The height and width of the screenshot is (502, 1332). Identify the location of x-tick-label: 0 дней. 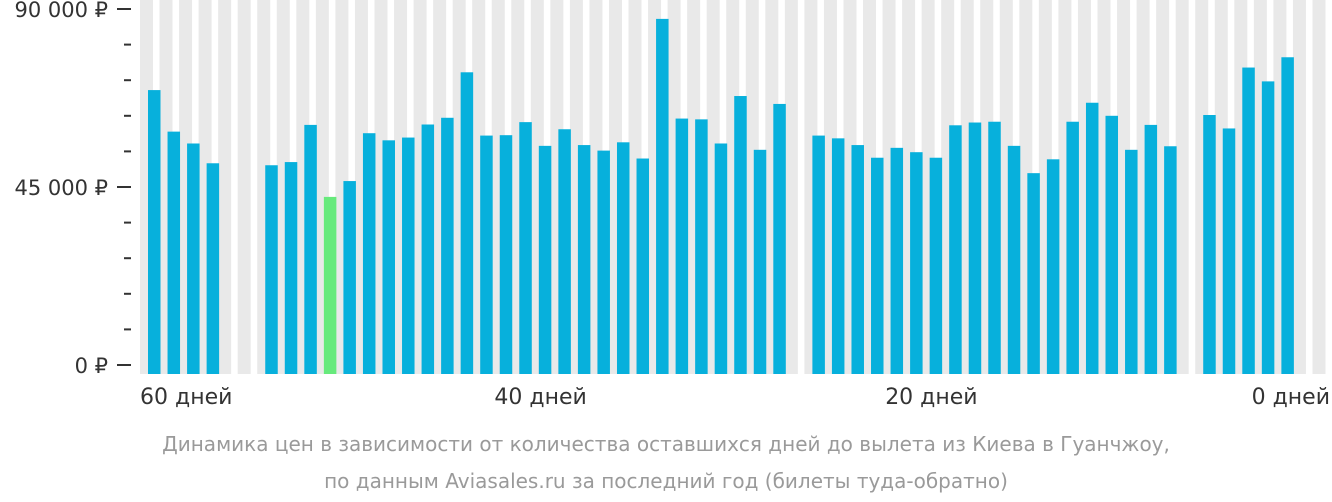
(1291, 397).